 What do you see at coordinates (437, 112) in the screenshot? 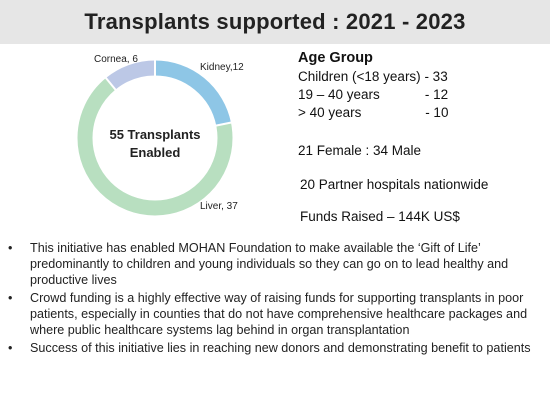
I see `age-row-value: - 10` at bounding box center [437, 112].